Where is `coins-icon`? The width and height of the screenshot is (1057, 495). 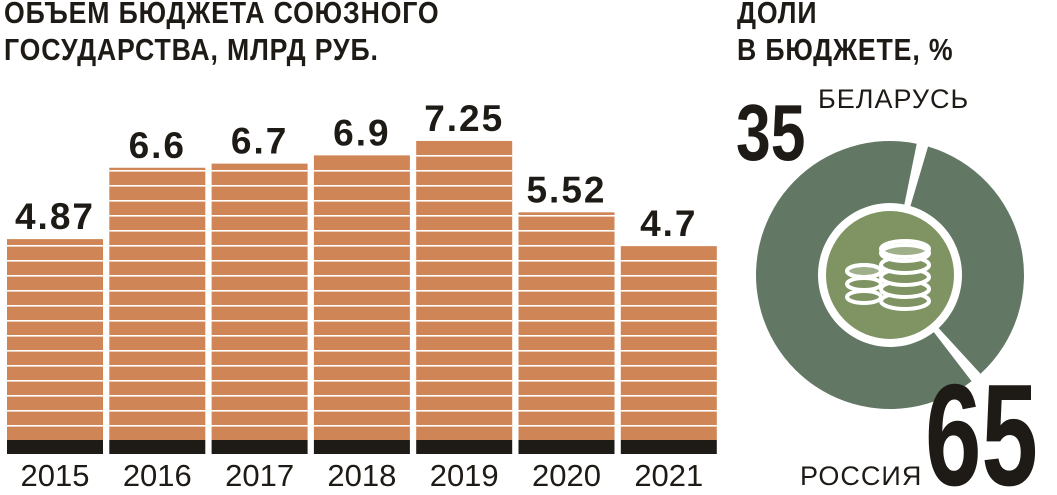 coins-icon is located at coordinates (888, 275).